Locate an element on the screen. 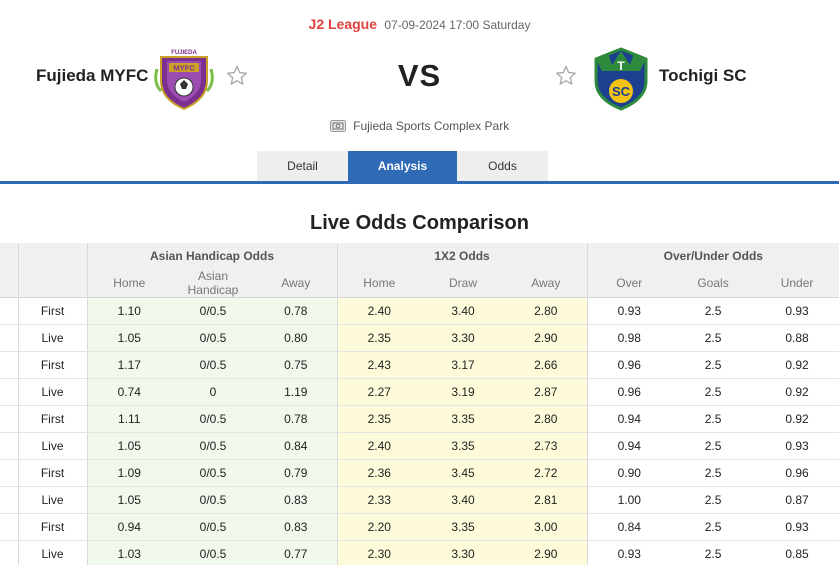 This screenshot has width=839, height=565. tab-underline is located at coordinates (419, 182).